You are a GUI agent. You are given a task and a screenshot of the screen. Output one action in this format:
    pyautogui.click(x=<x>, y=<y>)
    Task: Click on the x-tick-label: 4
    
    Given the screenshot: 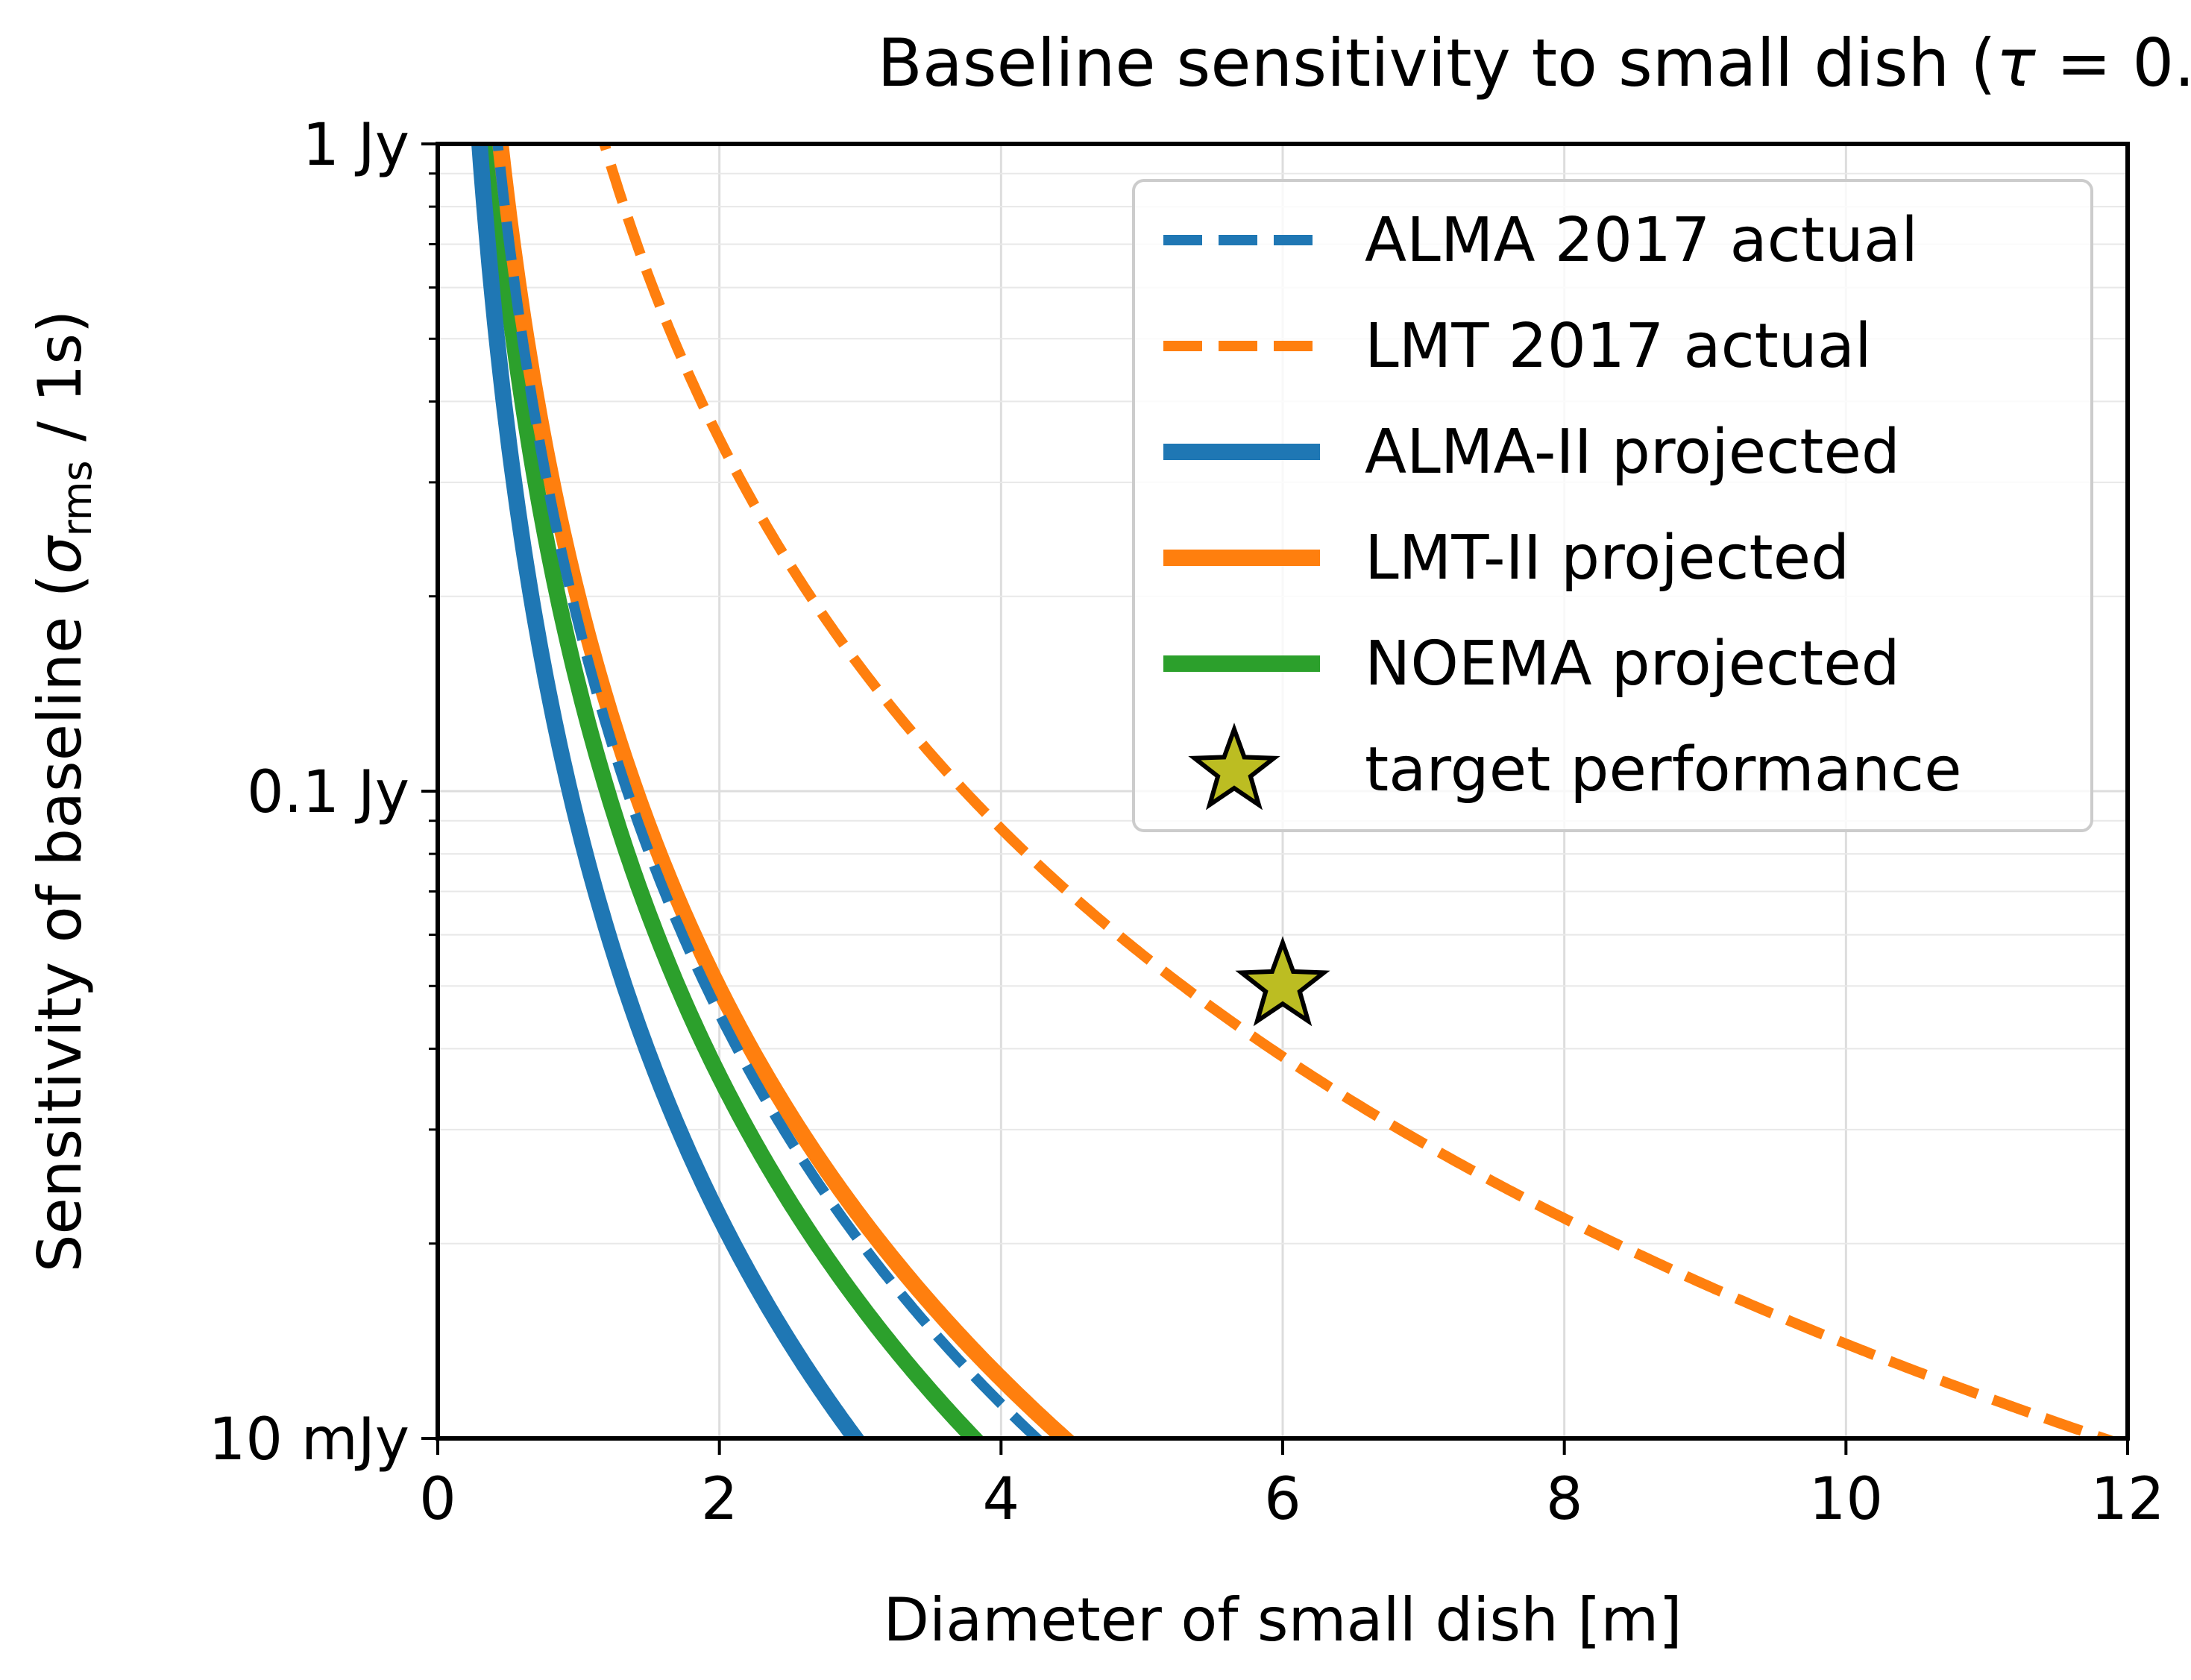 What is the action you would take?
    pyautogui.click(x=1002, y=1499)
    